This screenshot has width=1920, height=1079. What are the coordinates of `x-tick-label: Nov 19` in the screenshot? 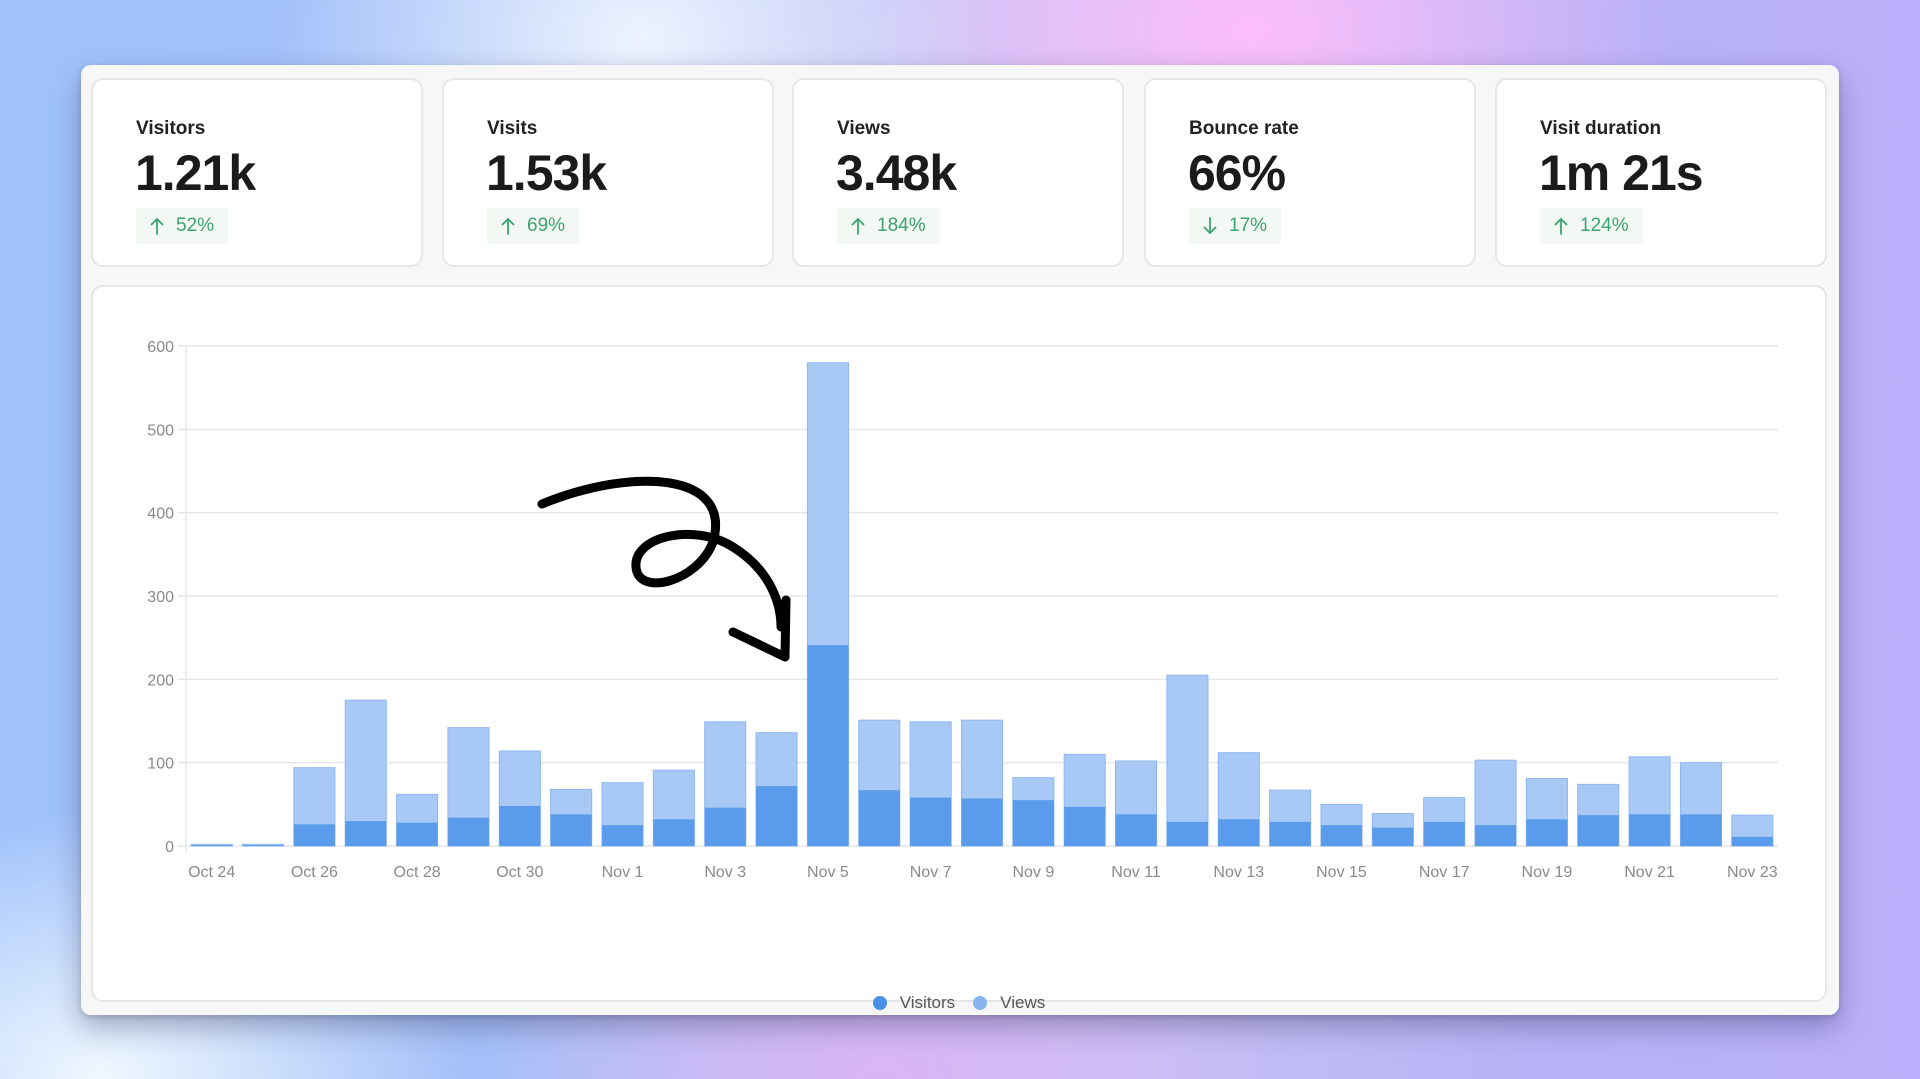 It's located at (1547, 872).